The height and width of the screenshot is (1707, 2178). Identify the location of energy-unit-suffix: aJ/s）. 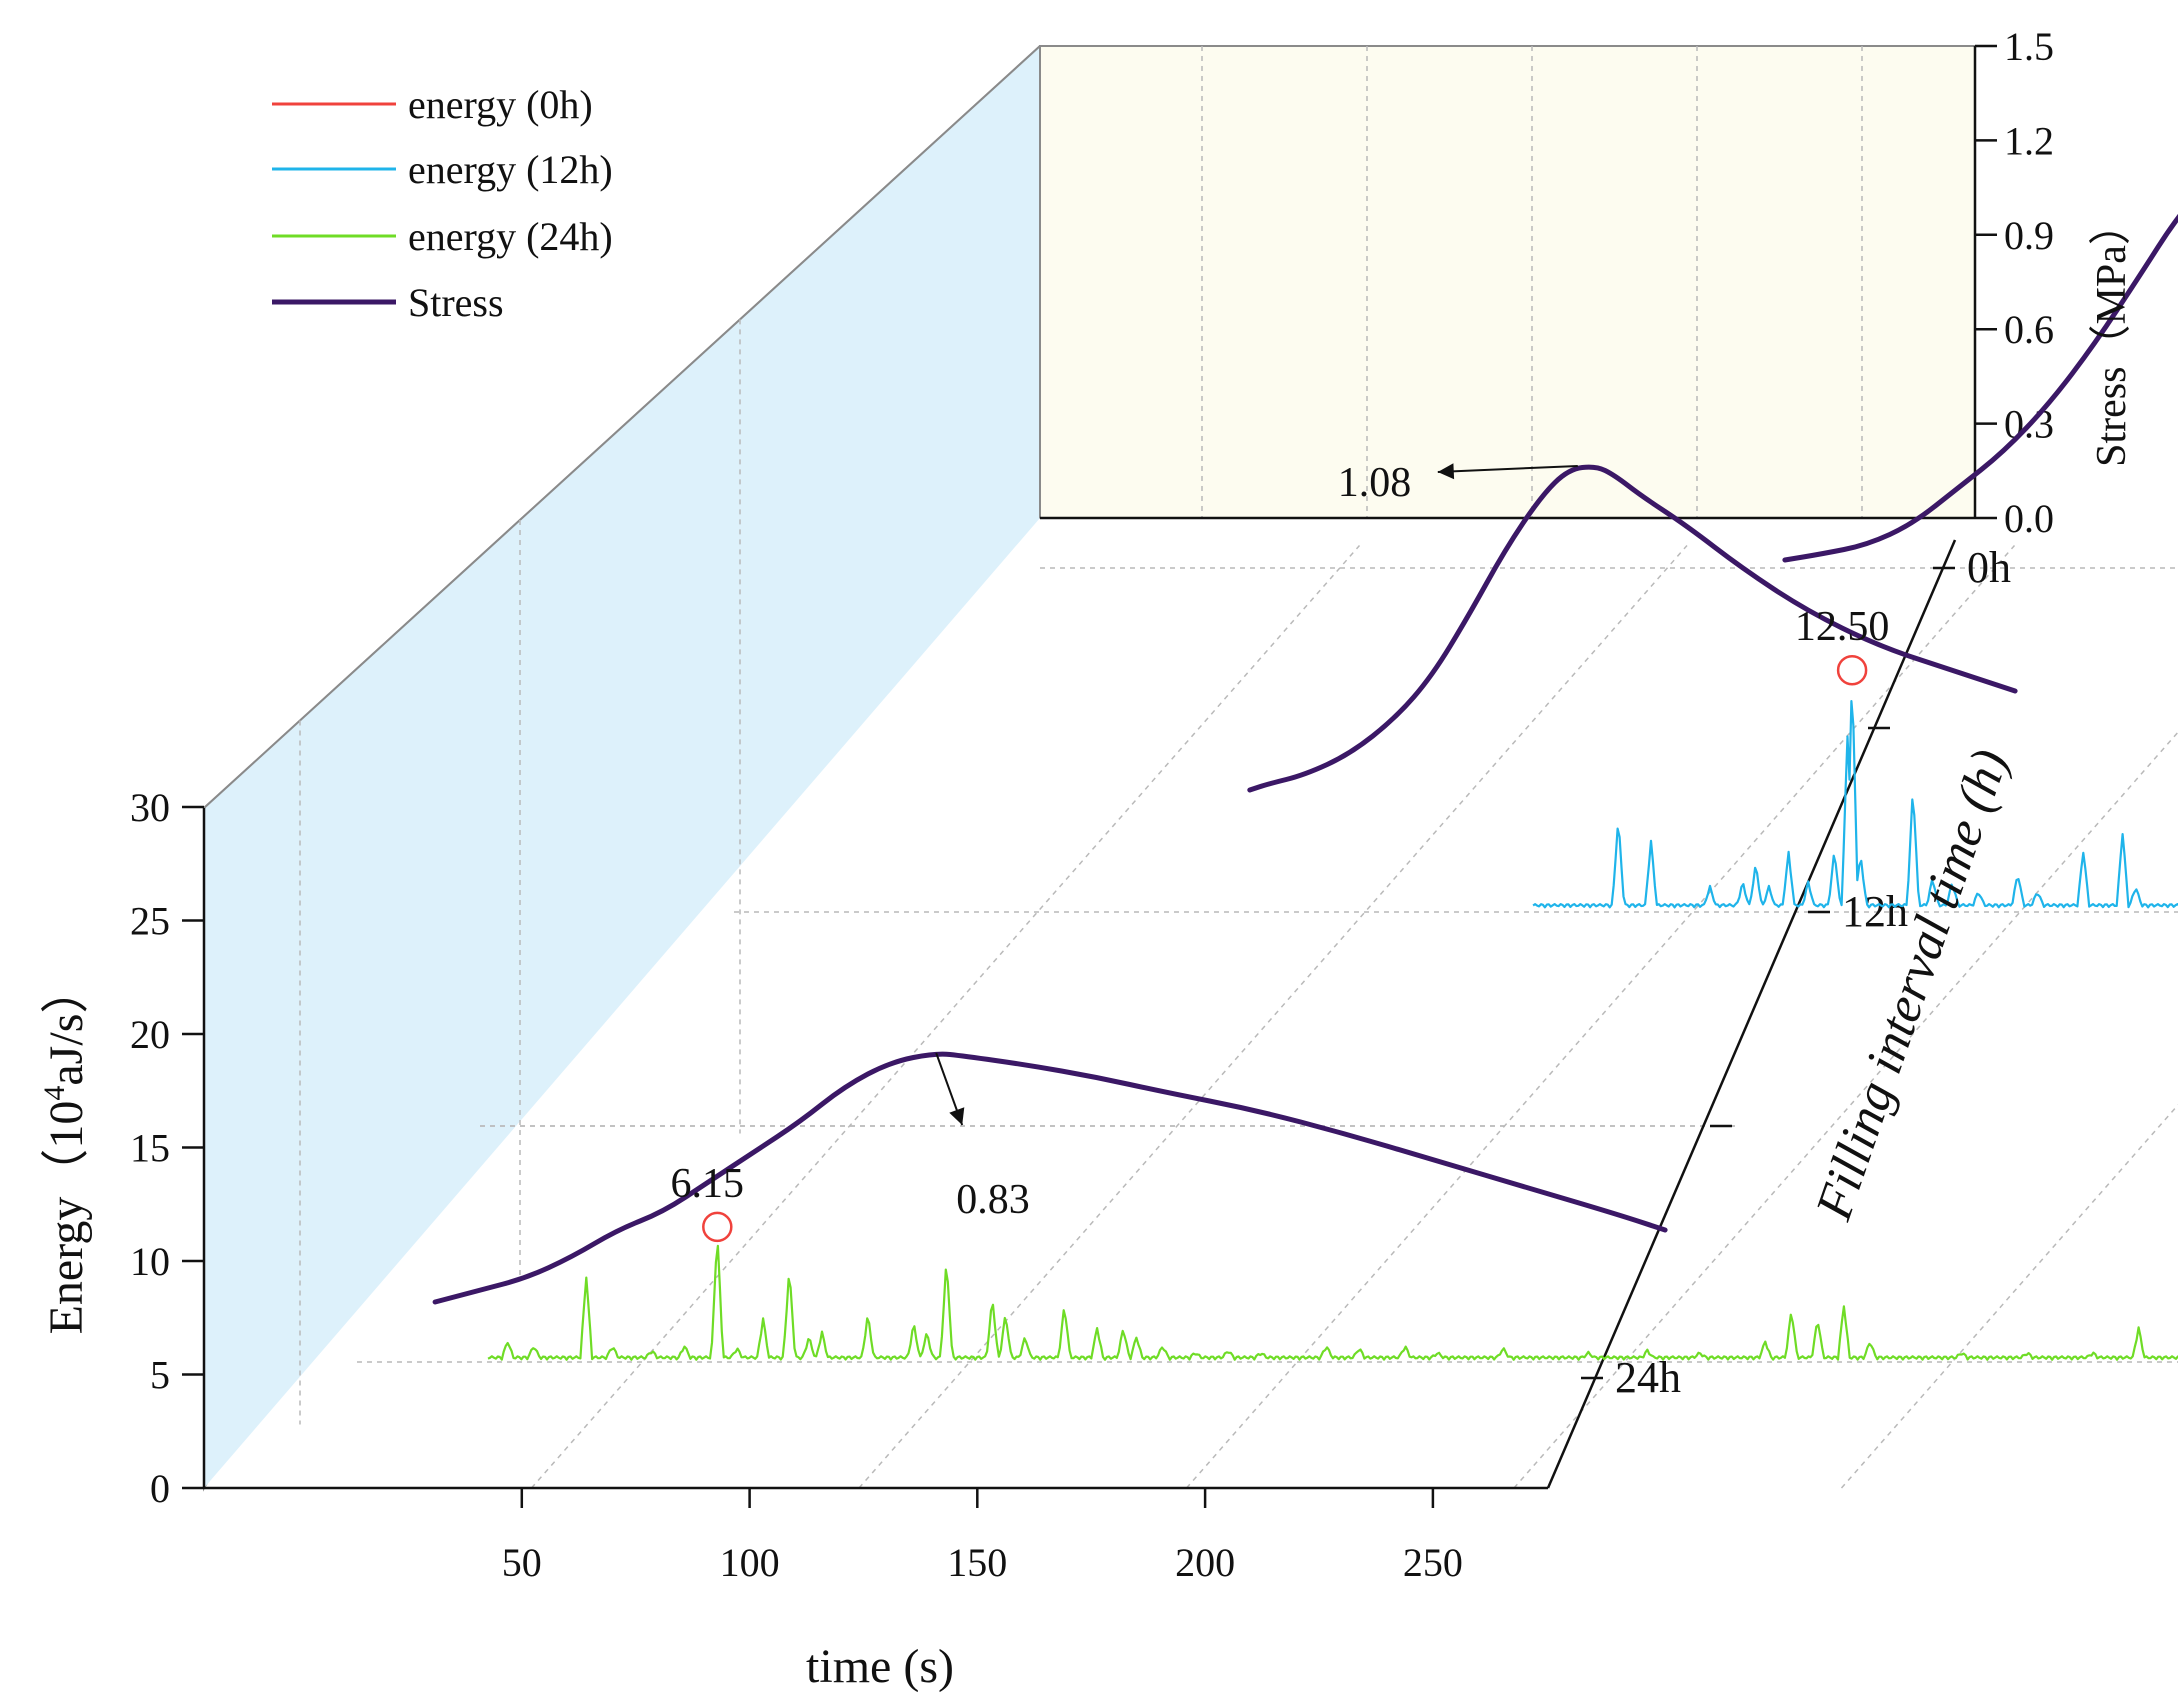
(66, 1026).